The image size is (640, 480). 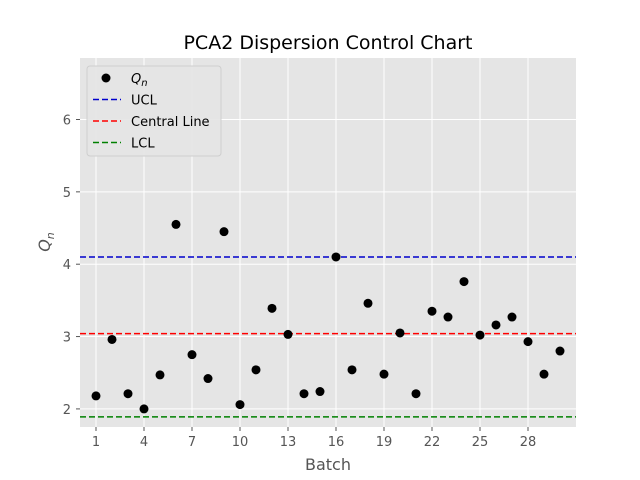 I want to click on legend-entry: UCL, so click(x=125, y=101).